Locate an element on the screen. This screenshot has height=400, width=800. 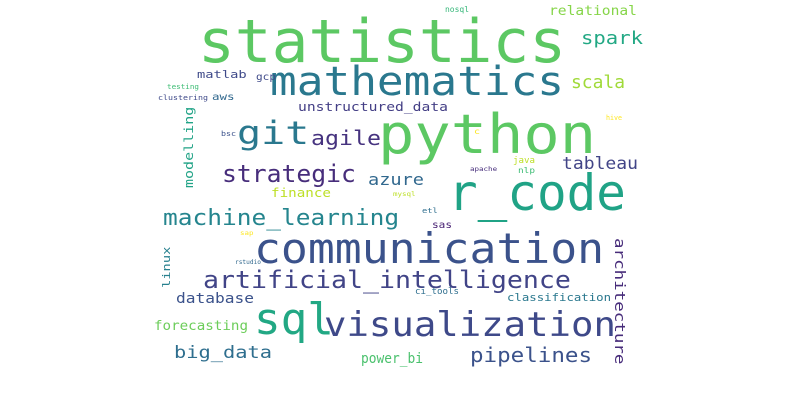
word-azure: azure is located at coordinates (396, 179).